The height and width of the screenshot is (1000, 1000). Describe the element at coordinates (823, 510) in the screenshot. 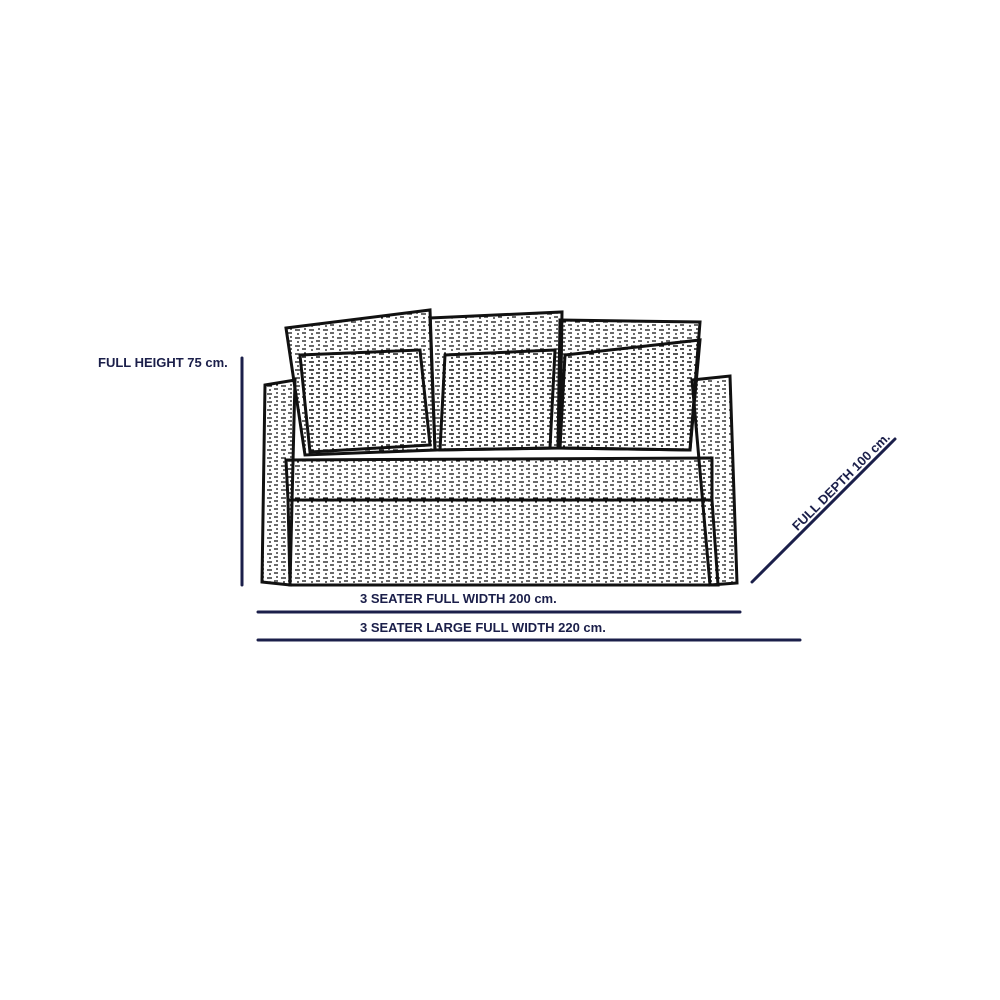

I see `depth-line` at that location.